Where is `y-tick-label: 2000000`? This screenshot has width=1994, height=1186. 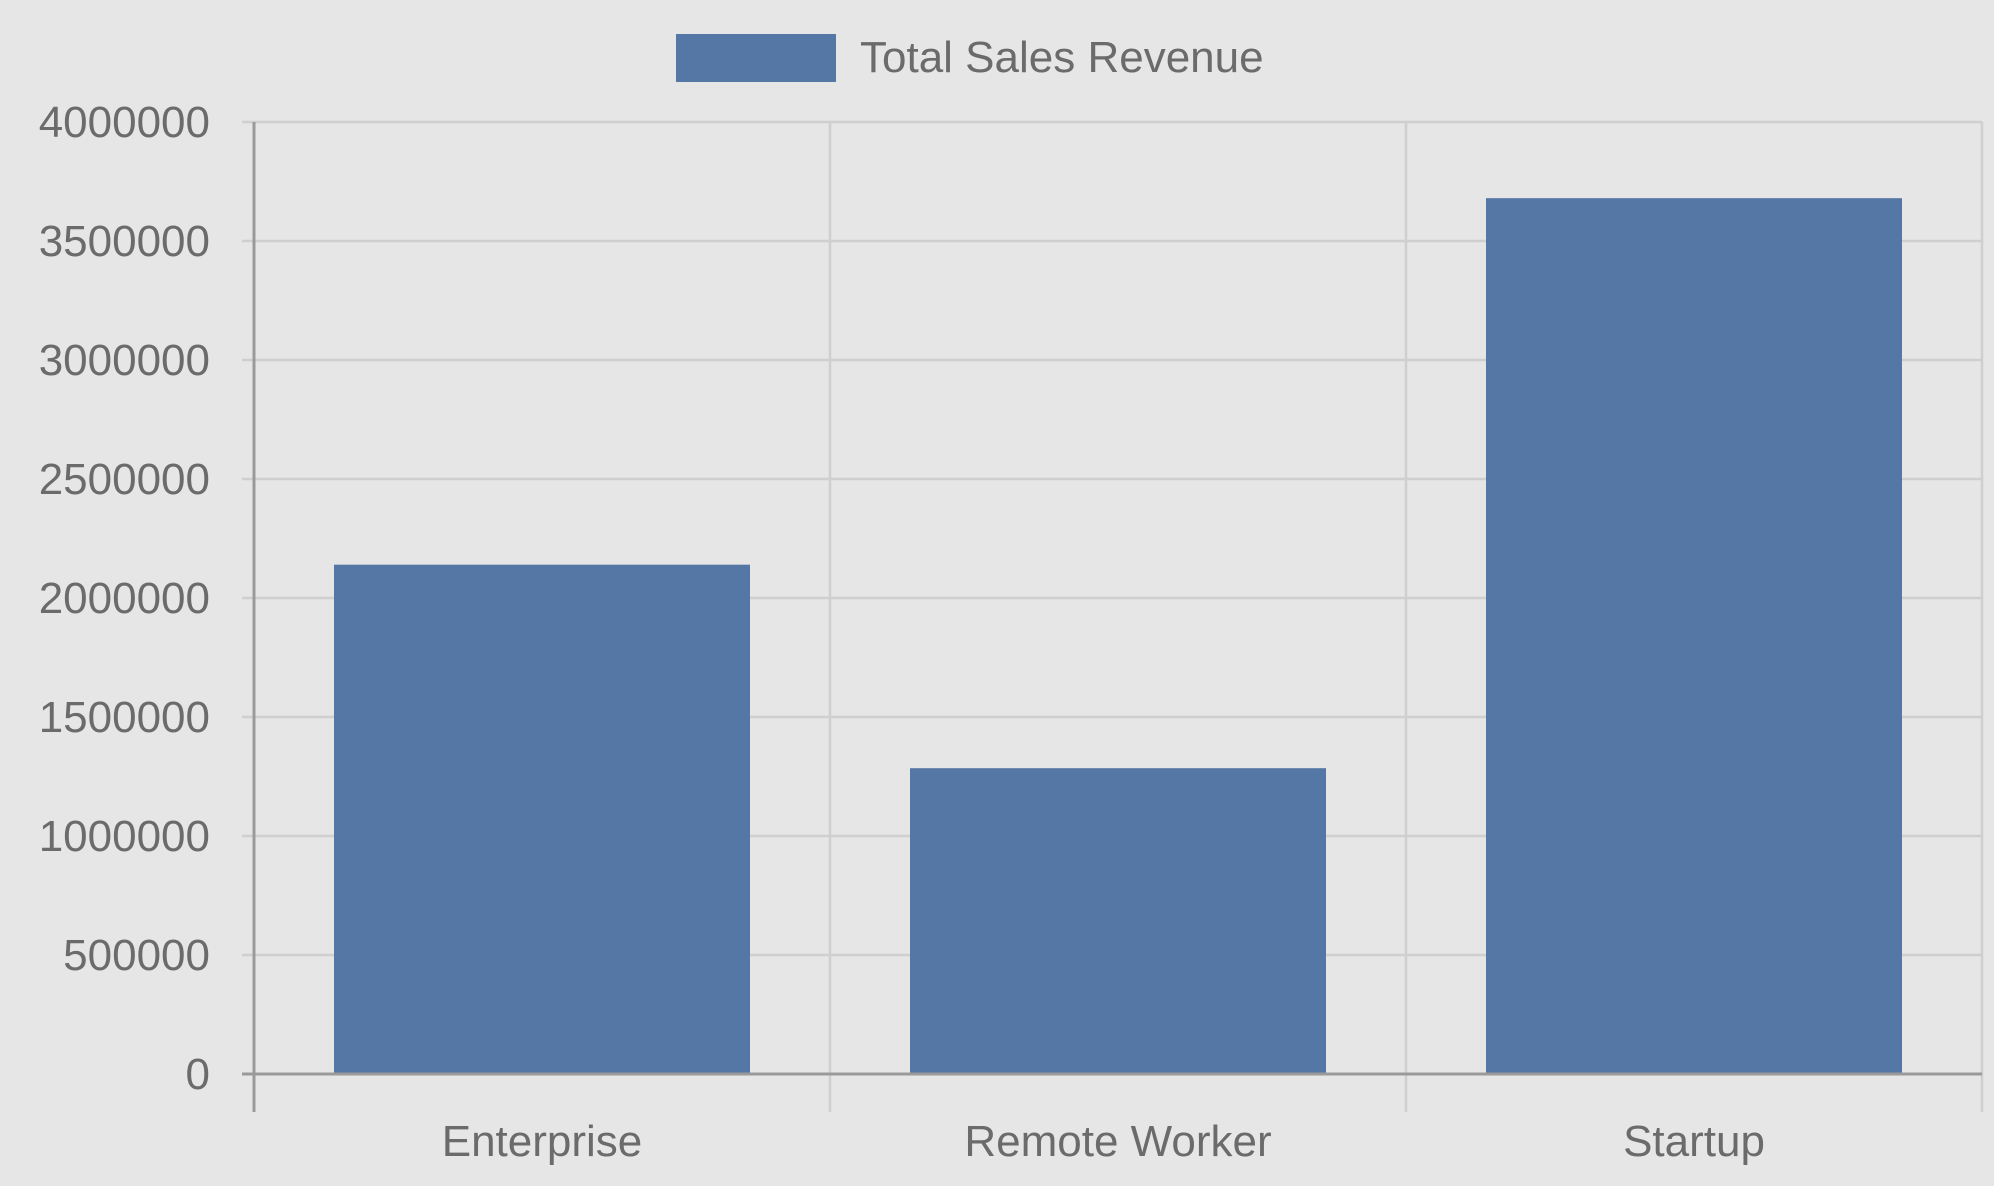
y-tick-label: 2000000 is located at coordinates (124, 598).